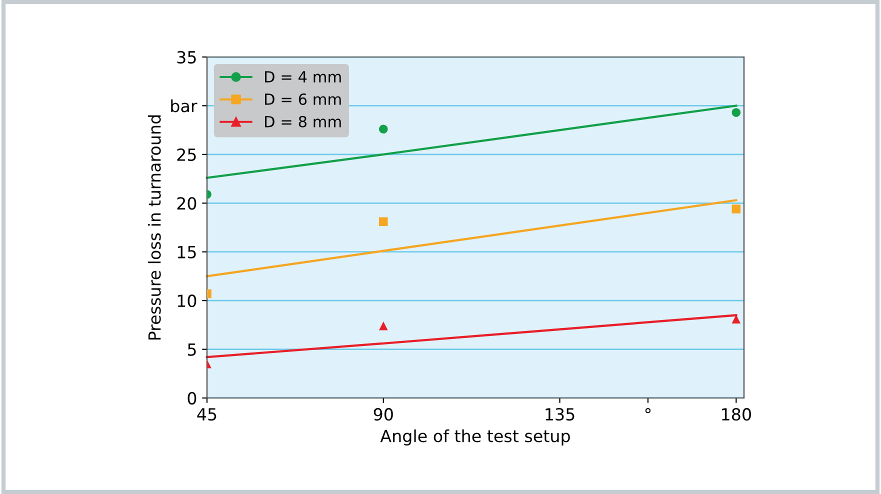  I want to click on x-tick-label: 180, so click(736, 414).